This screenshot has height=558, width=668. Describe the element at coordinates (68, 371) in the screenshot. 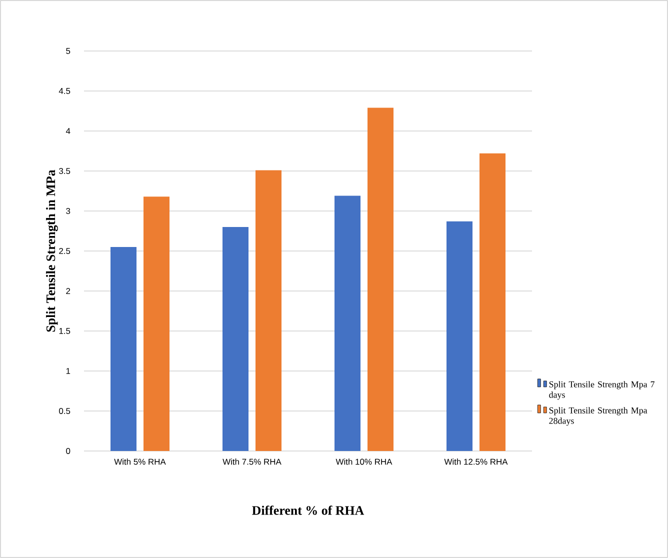

I see `y-tick-label: 1` at that location.